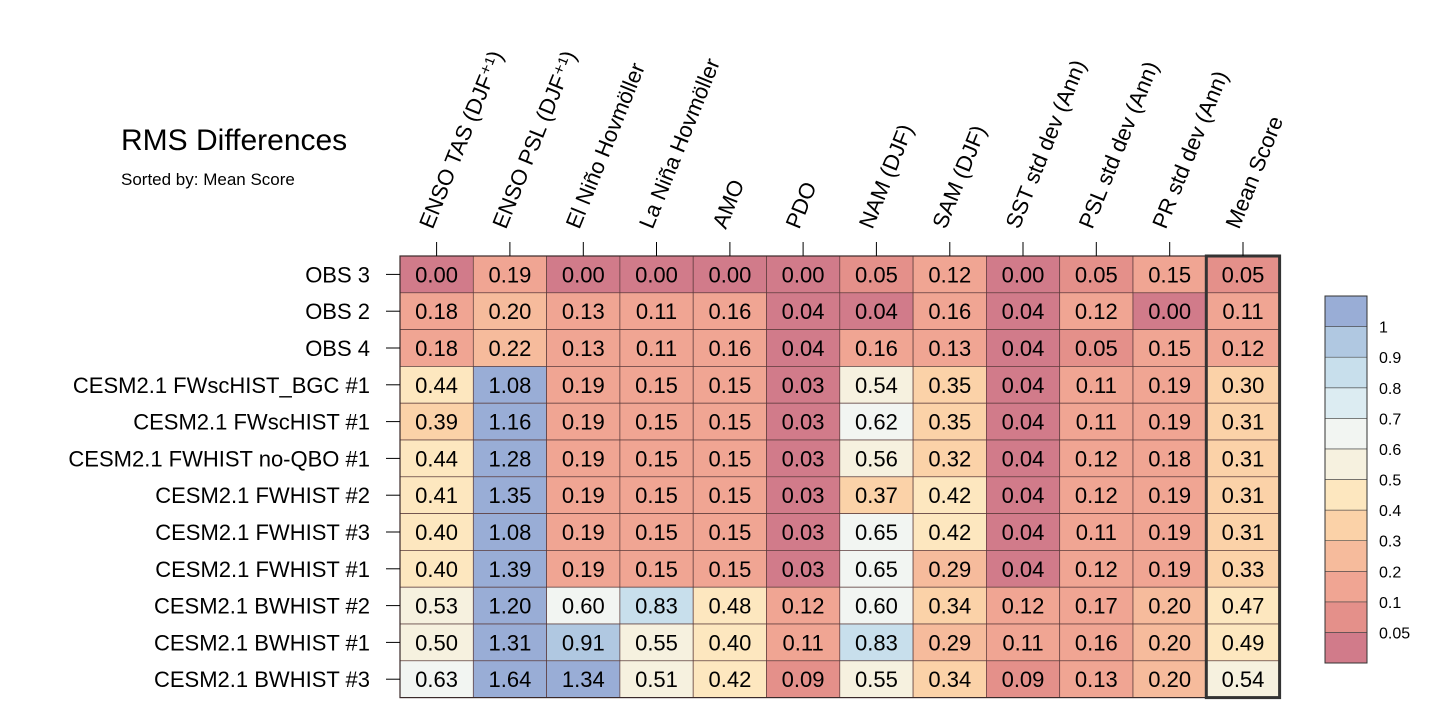 Image resolution: width=1433 pixels, height=726 pixels. What do you see at coordinates (509, 348) in the screenshot?
I see `cell-value-label: 0.22` at bounding box center [509, 348].